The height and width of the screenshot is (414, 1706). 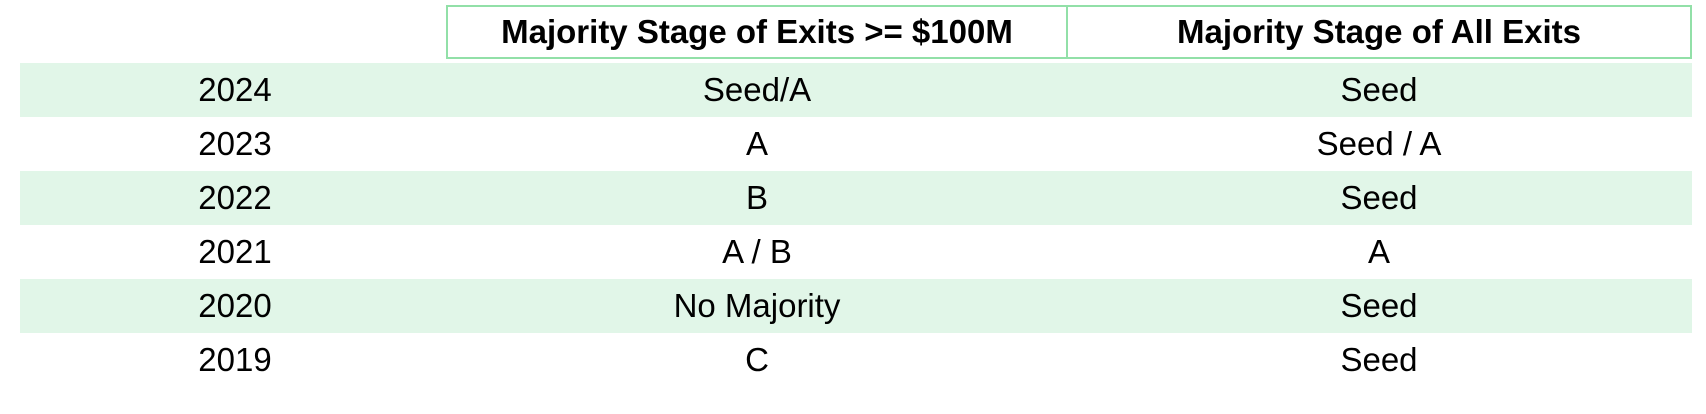 What do you see at coordinates (756, 197) in the screenshot?
I see `exits-100m-cell: B` at bounding box center [756, 197].